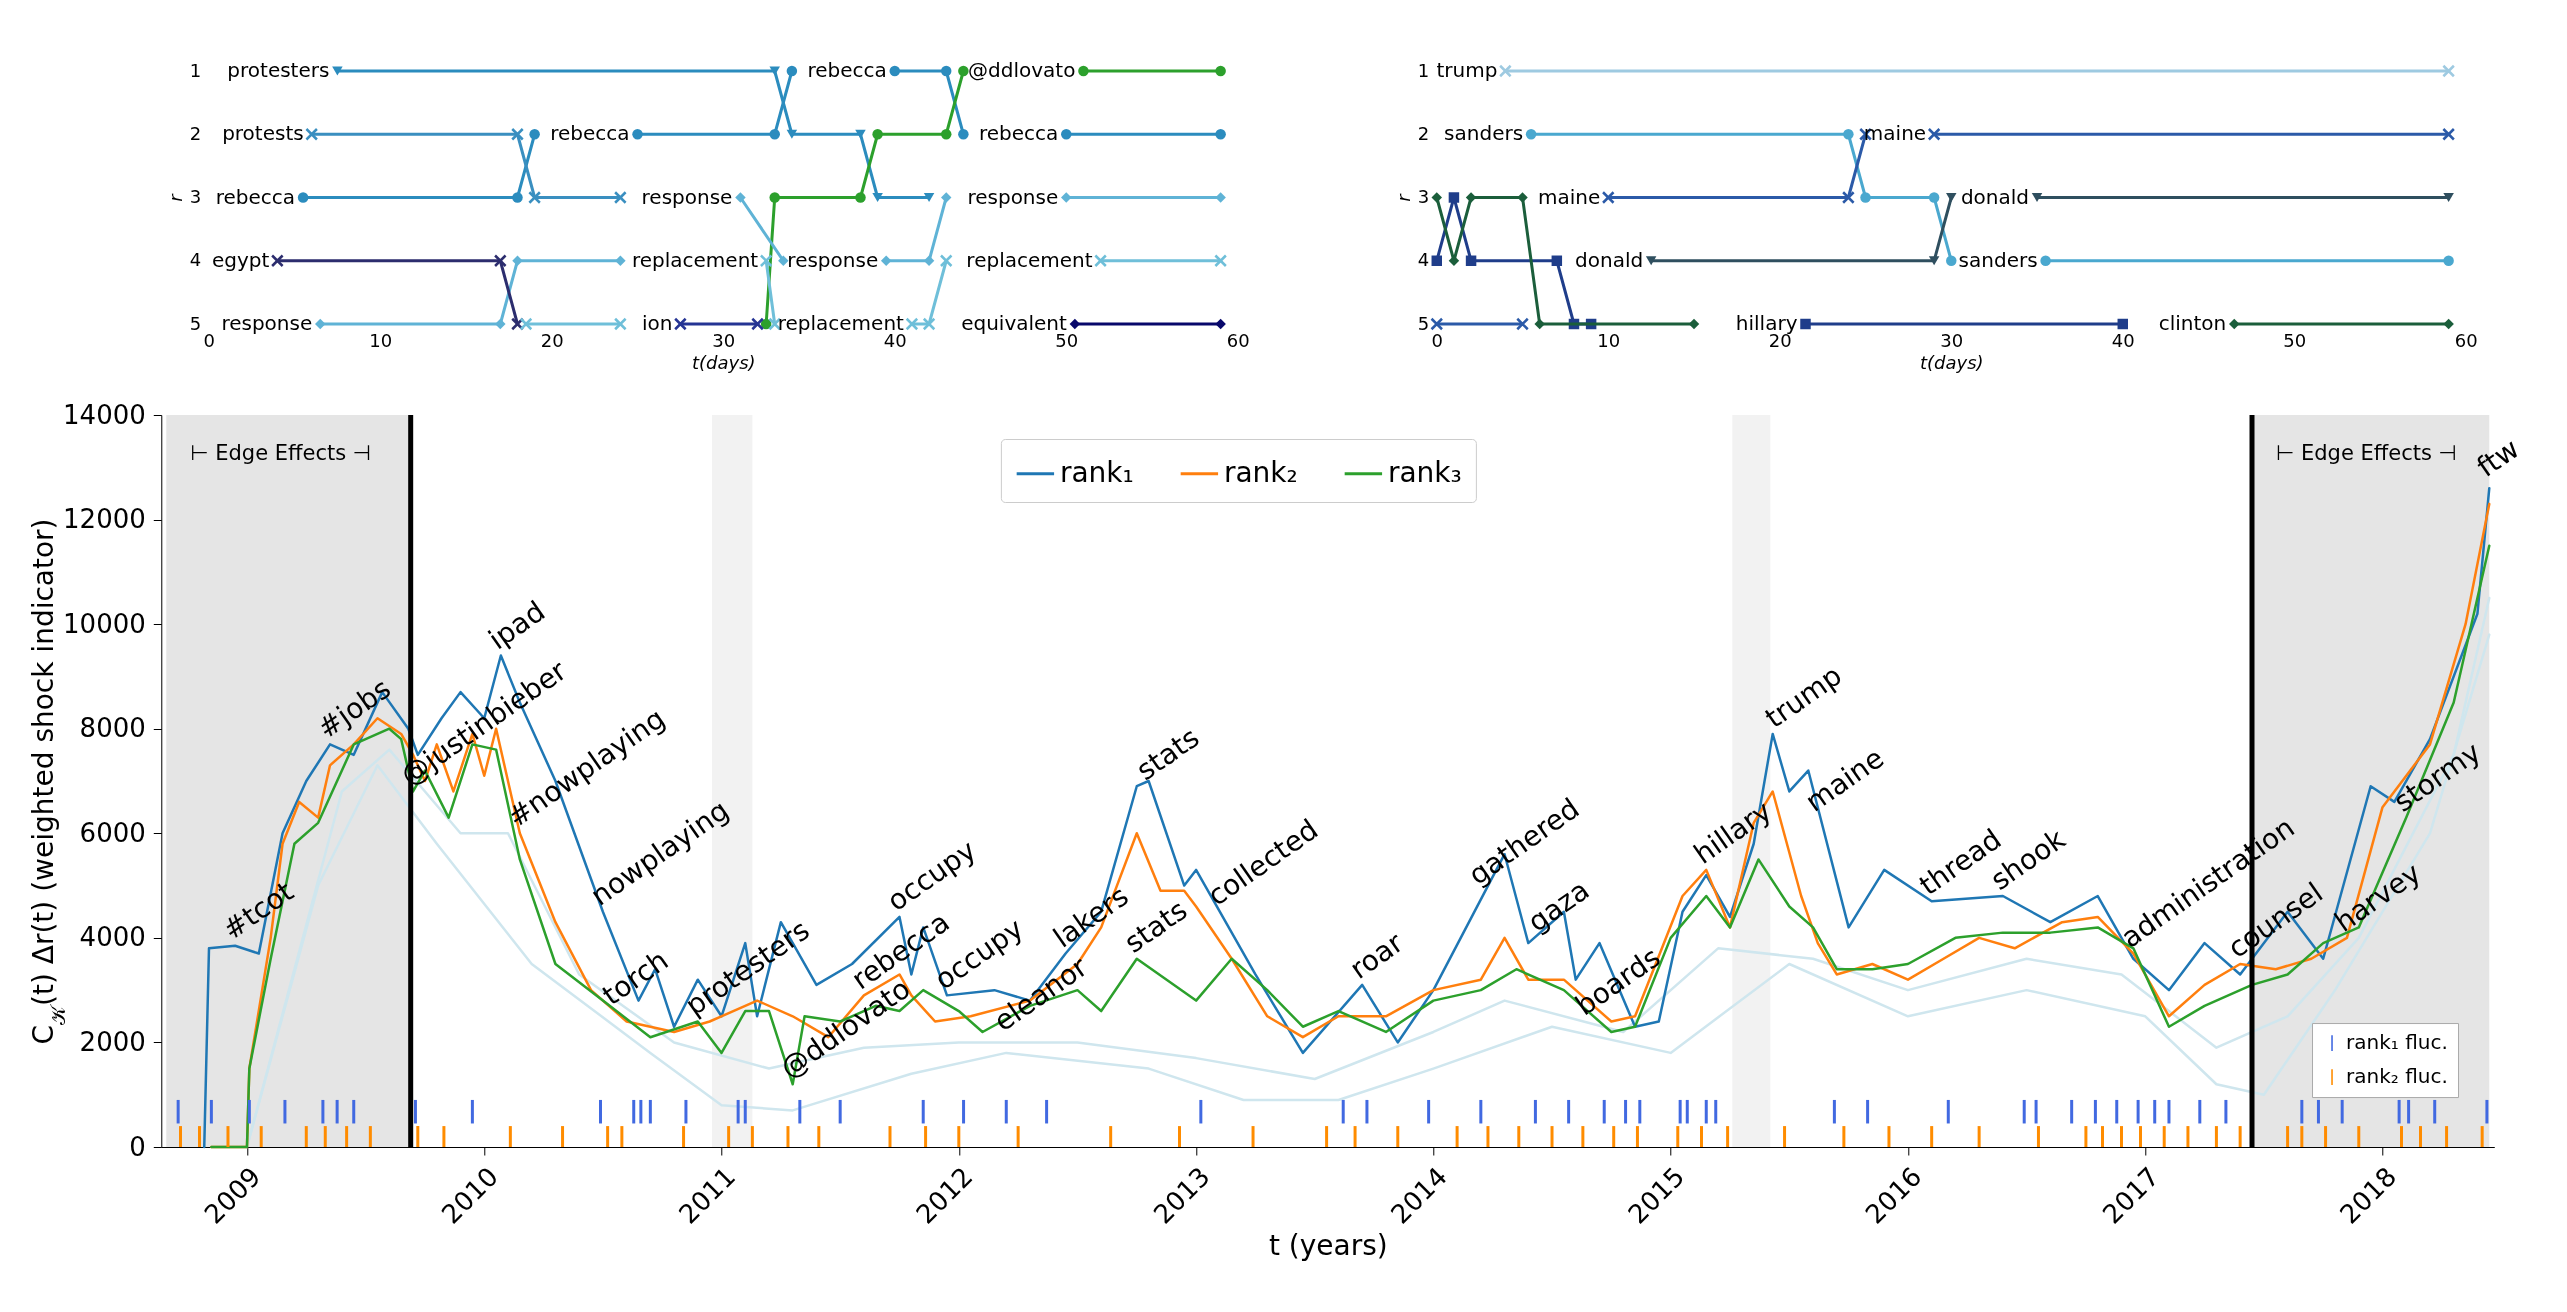 The image size is (2567, 1312). Describe the element at coordinates (2295, 340) in the screenshot. I see `x-tick-label: 50` at that location.